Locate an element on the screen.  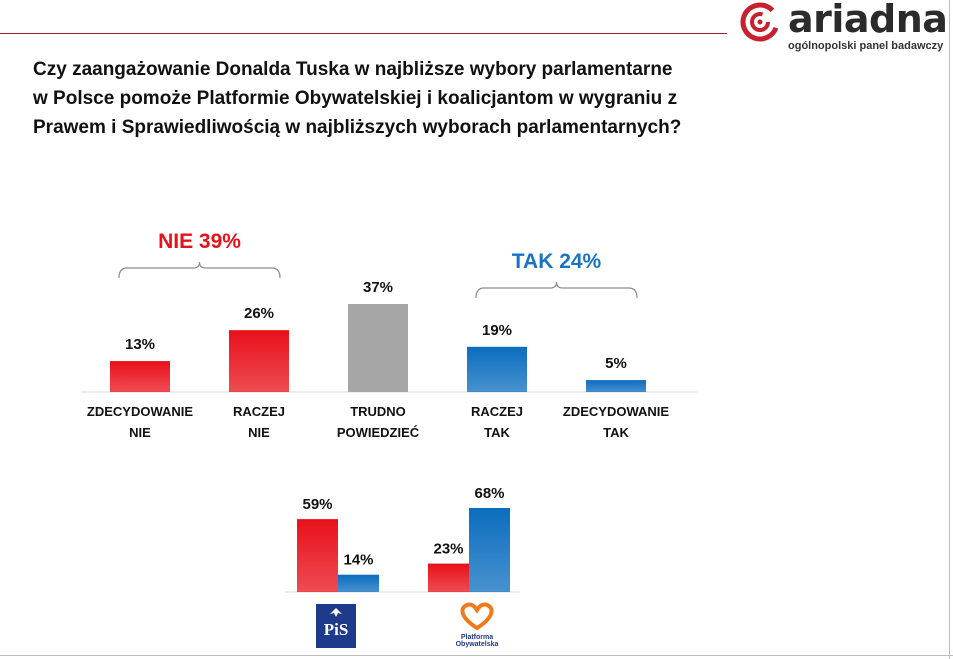
ariadna-logo-icon is located at coordinates (760, 22).